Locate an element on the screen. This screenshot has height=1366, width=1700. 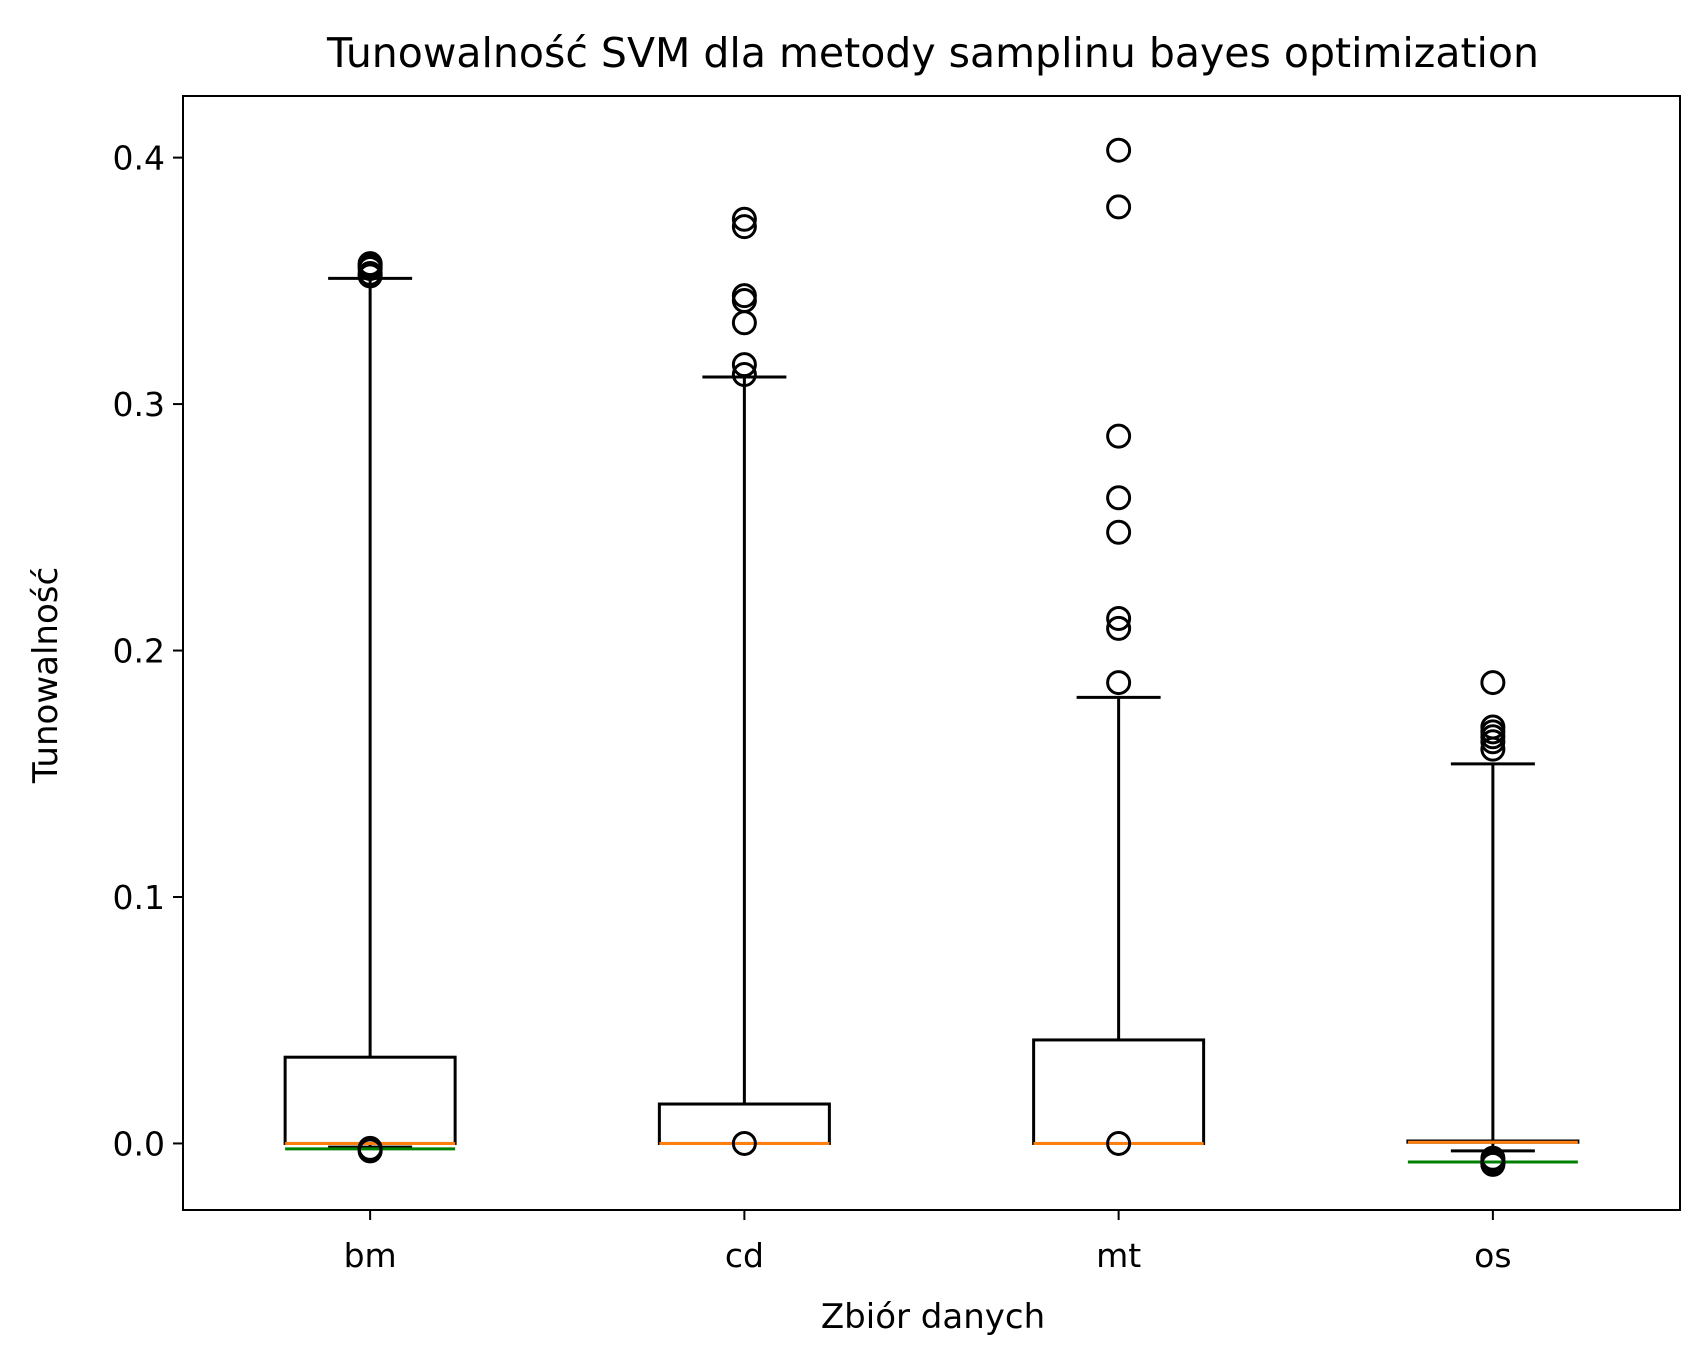
y-tick-label: 0.0 is located at coordinates (139, 1143).